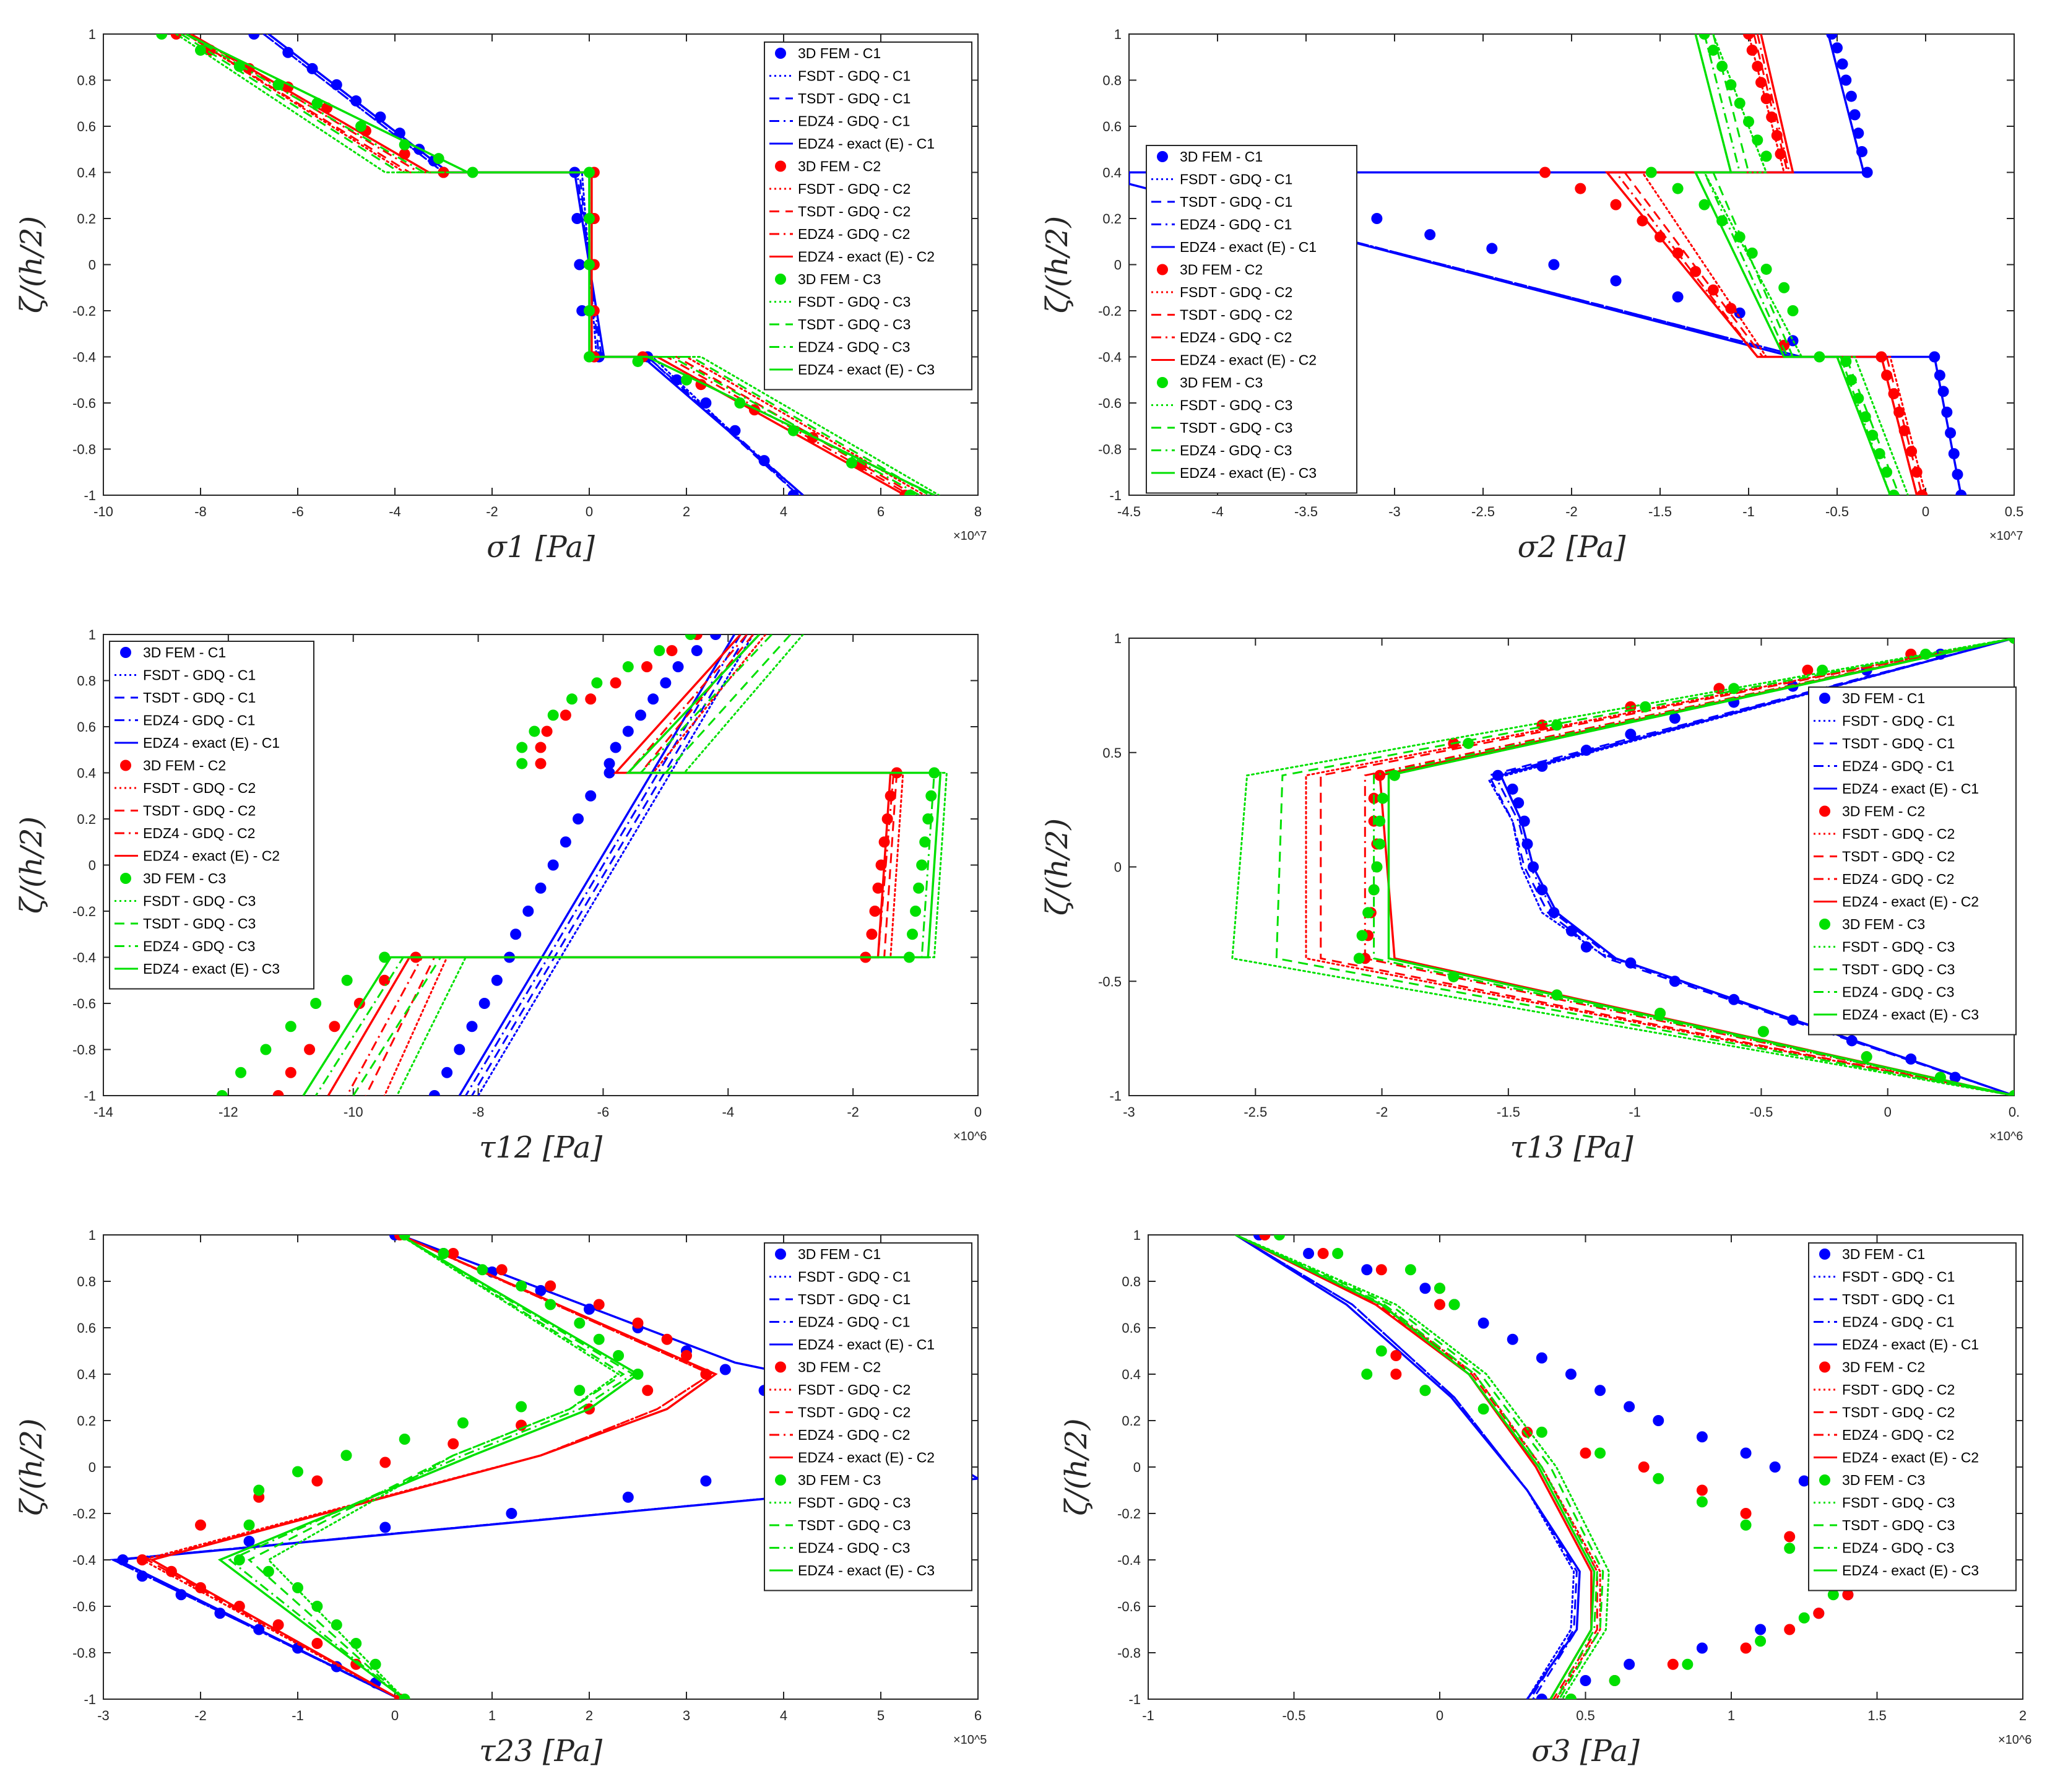  Describe the element at coordinates (86, 773) in the screenshot. I see `y-tick-label: 0.4` at that location.